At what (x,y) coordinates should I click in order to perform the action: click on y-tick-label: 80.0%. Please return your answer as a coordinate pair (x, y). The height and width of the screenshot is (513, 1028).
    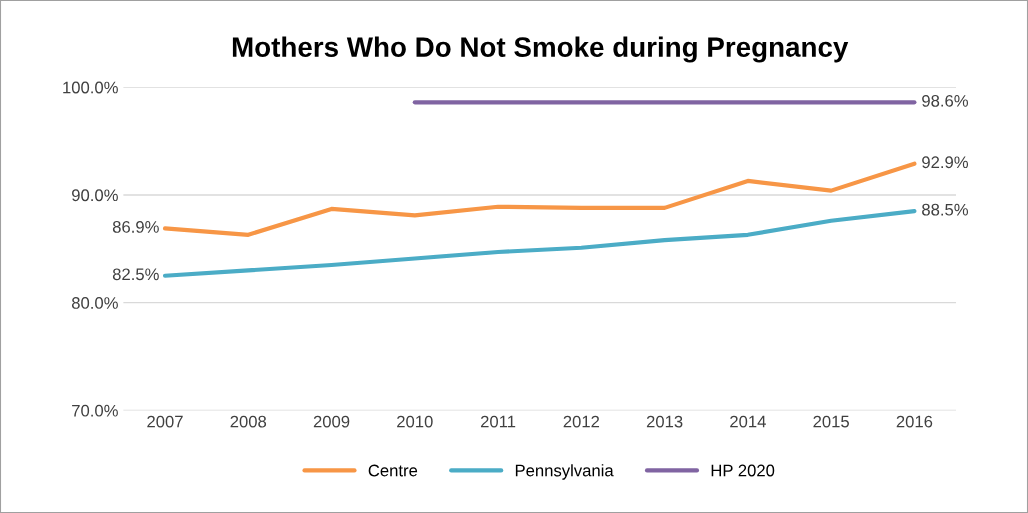
    Looking at the image, I should click on (94, 303).